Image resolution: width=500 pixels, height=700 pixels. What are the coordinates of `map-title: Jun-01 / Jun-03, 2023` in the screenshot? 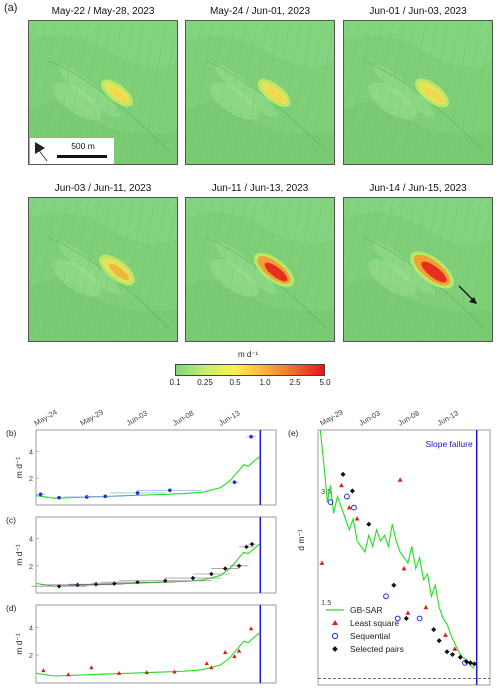 It's located at (418, 11).